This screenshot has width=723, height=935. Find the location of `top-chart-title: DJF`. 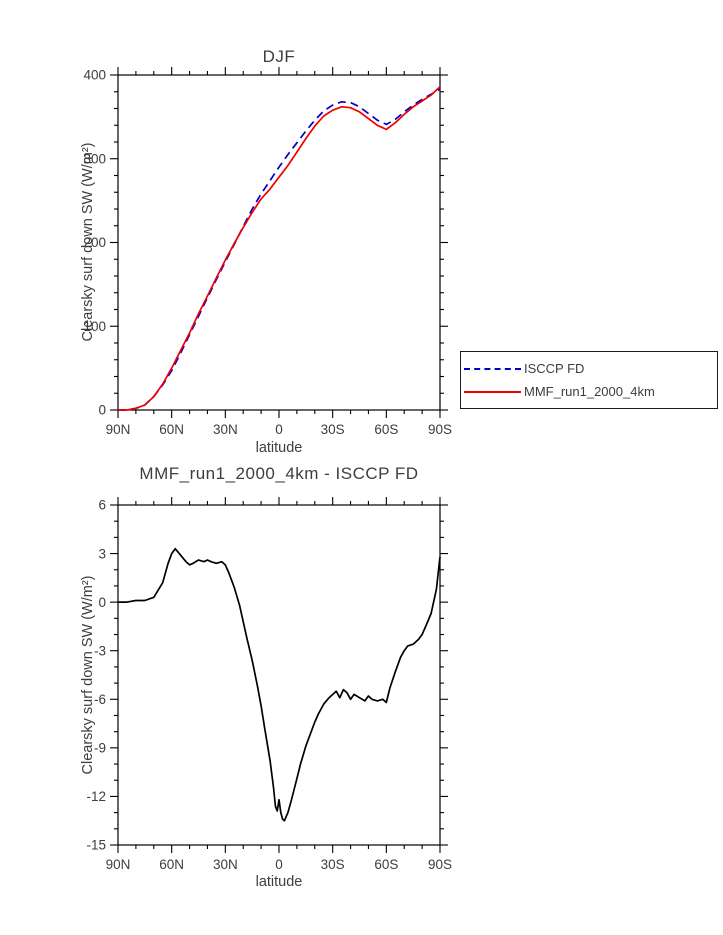

top-chart-title: DJF is located at coordinates (279, 56).